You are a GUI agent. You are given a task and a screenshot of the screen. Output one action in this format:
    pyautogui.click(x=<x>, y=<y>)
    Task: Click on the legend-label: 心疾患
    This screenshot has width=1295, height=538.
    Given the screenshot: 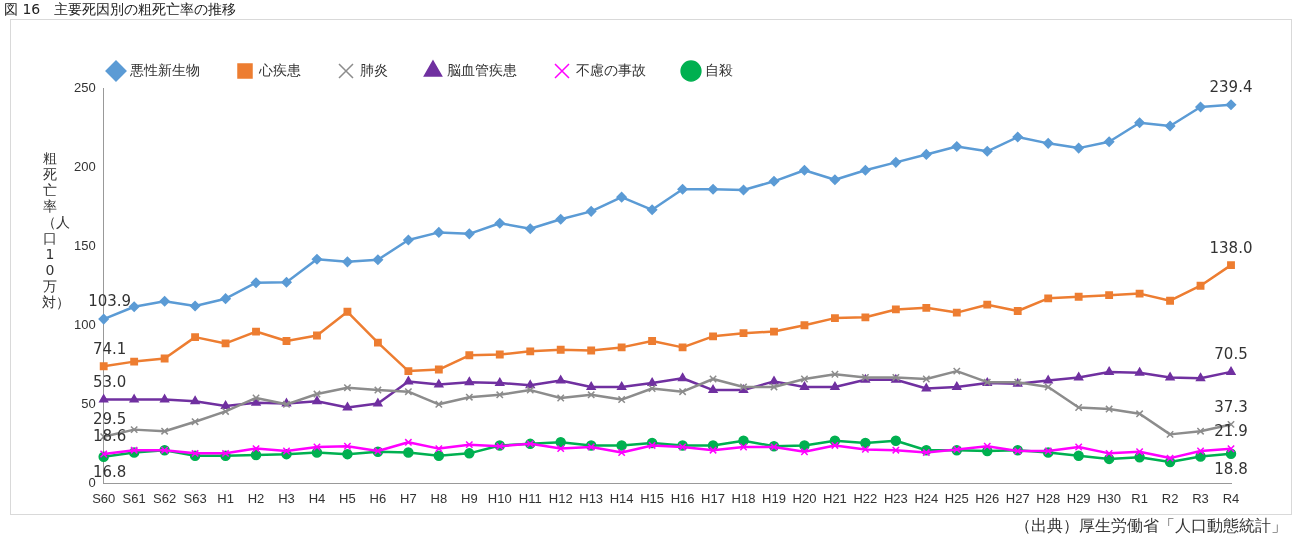 What is the action you would take?
    pyautogui.click(x=279, y=69)
    